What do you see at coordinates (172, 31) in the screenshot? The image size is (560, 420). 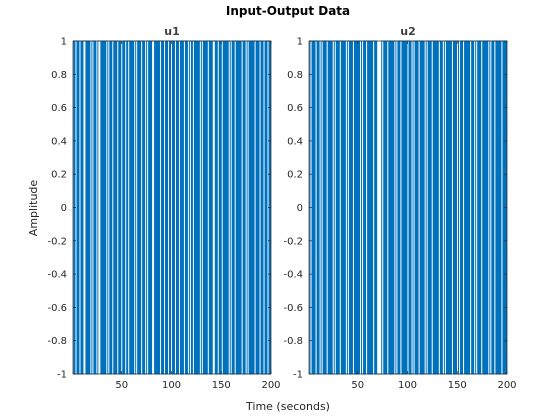 I see `subplot-title: u1` at bounding box center [172, 31].